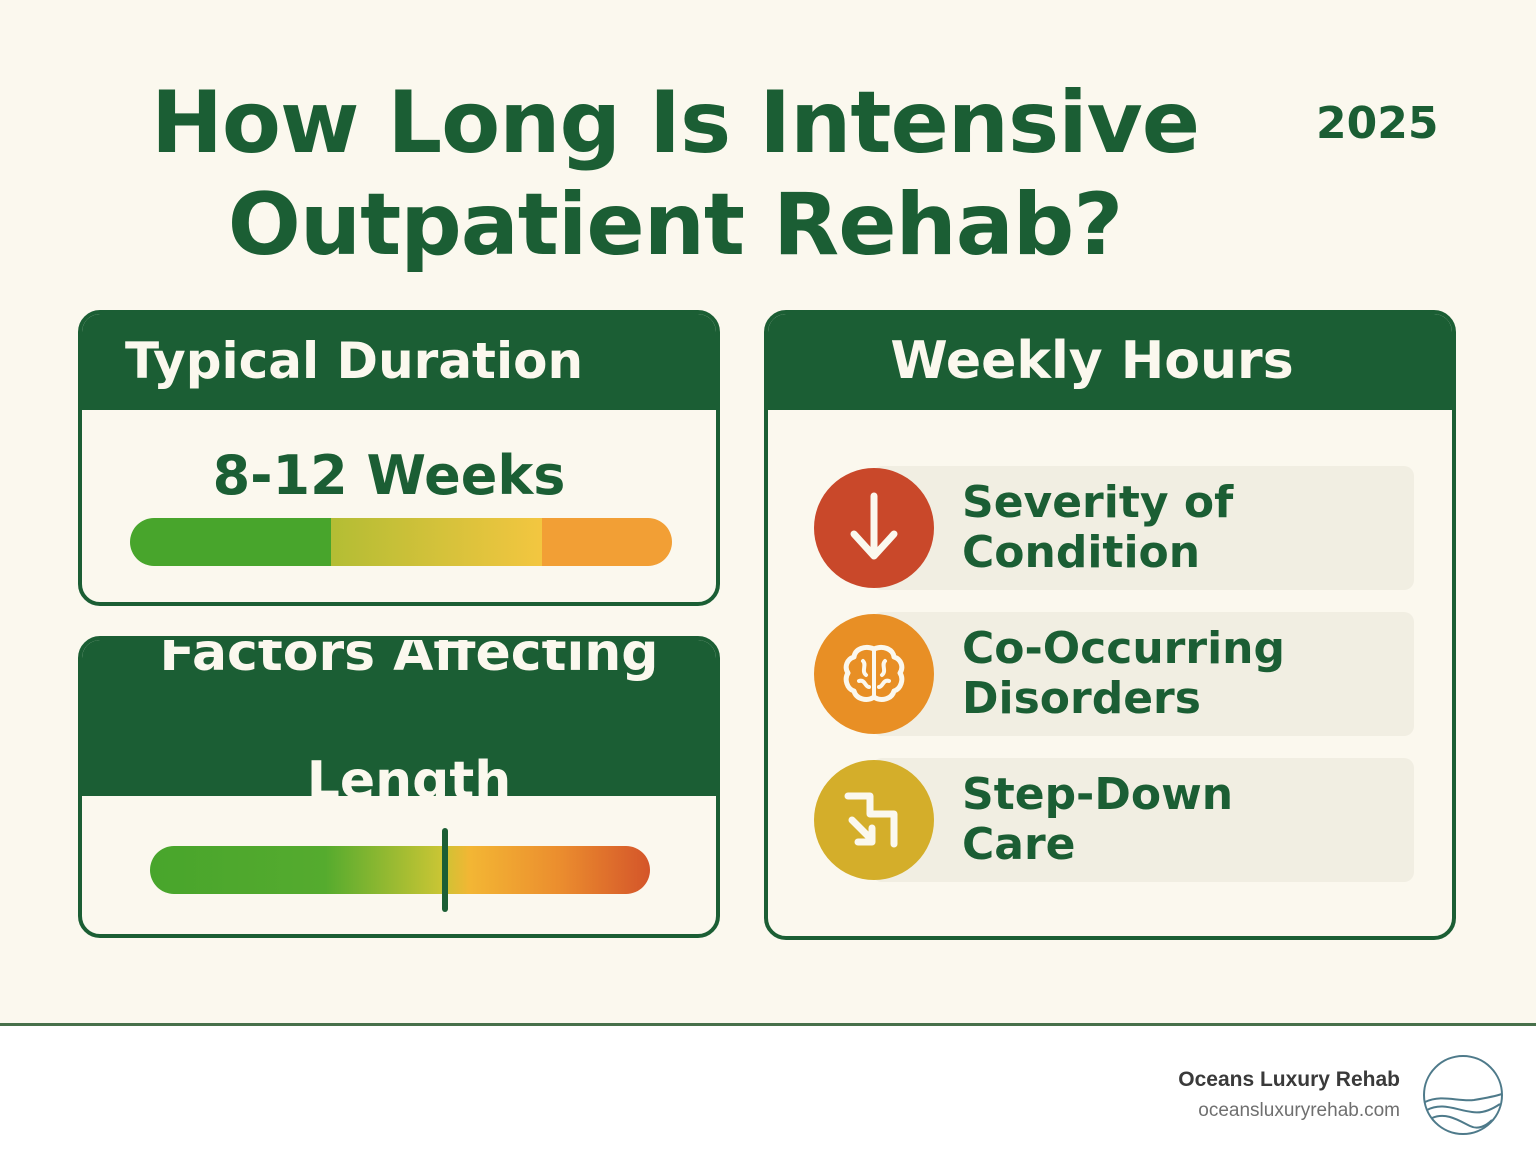  I want to click on factor-row-step-down: Step-Down Care, so click(1114, 820).